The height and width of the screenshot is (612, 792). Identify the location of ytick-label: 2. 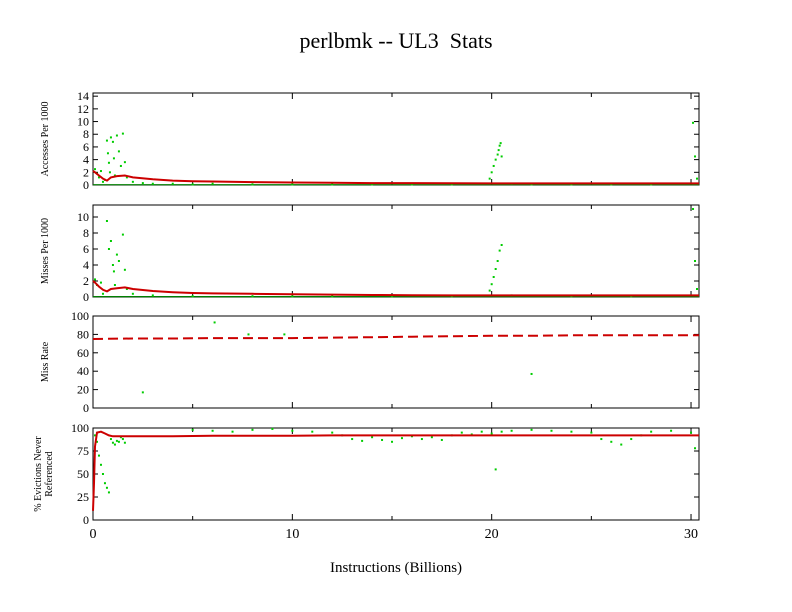
(86, 281).